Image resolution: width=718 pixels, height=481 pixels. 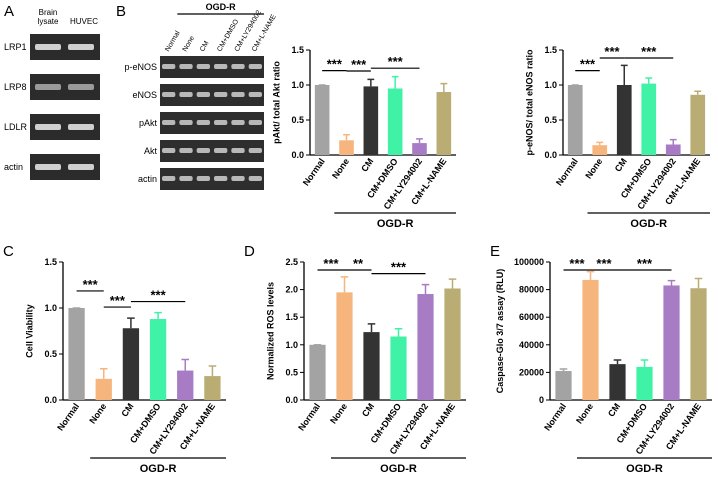 I want to click on blot-column-label: HUVEC, so click(x=83, y=21).